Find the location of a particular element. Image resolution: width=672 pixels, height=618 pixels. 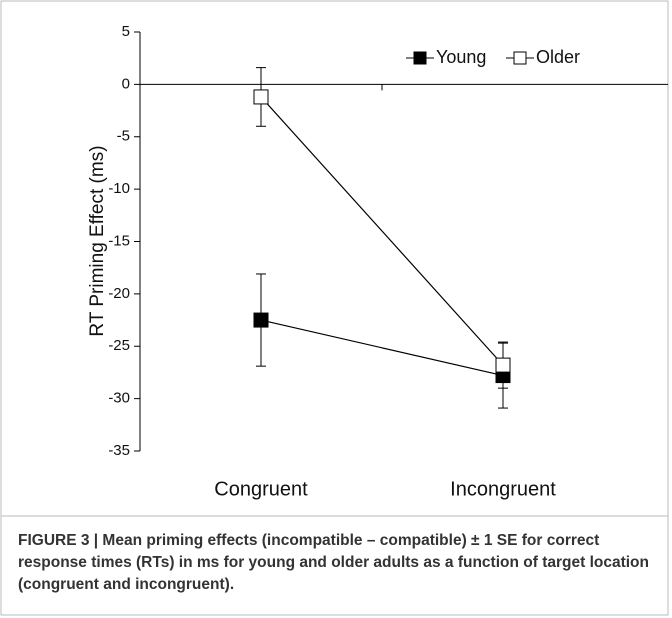

x-tick-label: Congruent is located at coordinates (261, 489).